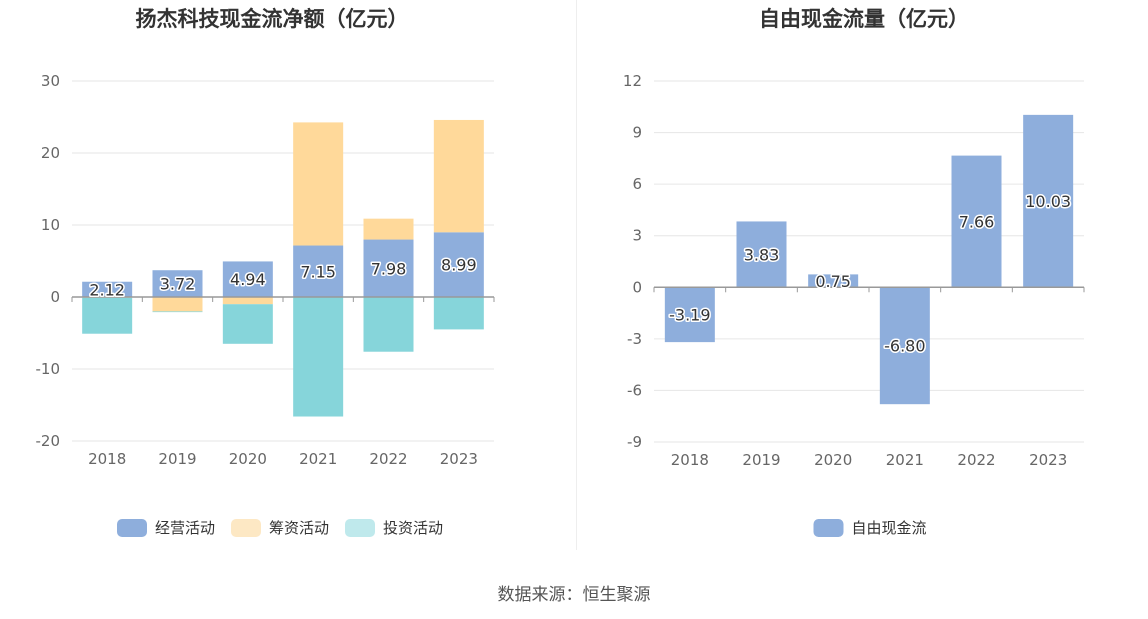 The image size is (1148, 619). I want to click on y-tick-label: -20, so click(48, 441).